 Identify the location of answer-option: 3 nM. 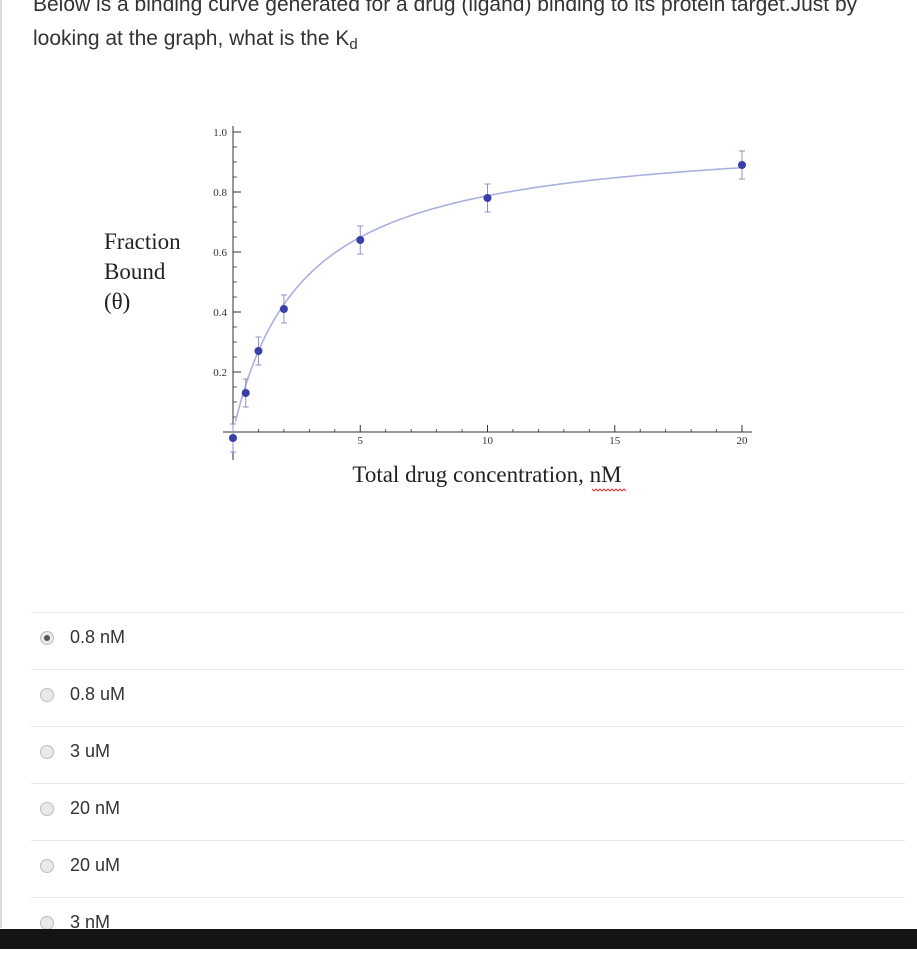
(468, 925).